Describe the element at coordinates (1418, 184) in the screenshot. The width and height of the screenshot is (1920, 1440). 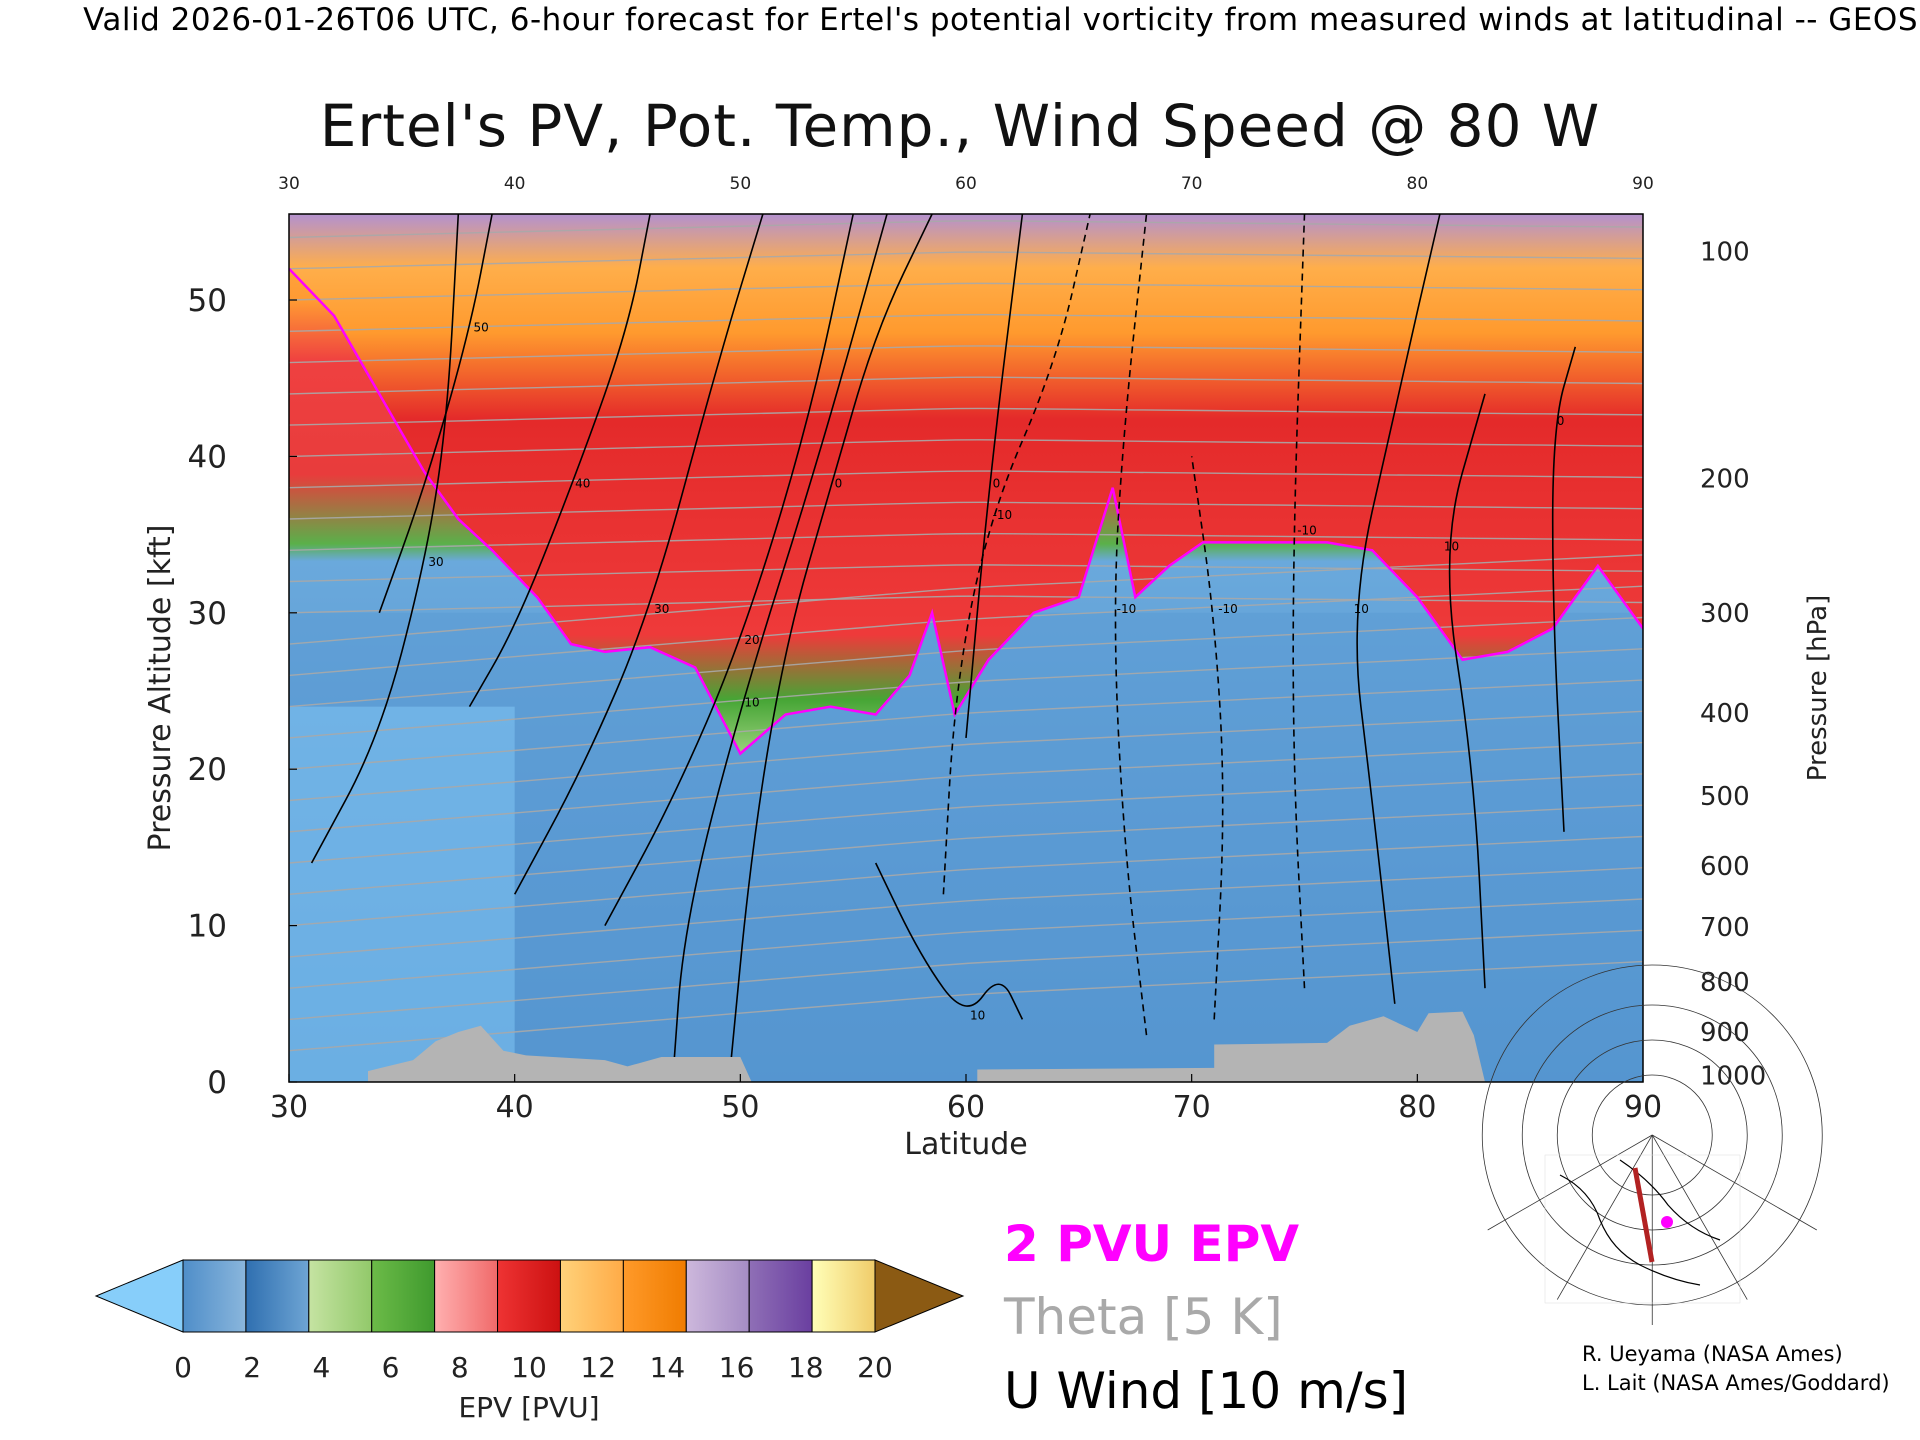
I see `x-top-tick-label: 80` at that location.